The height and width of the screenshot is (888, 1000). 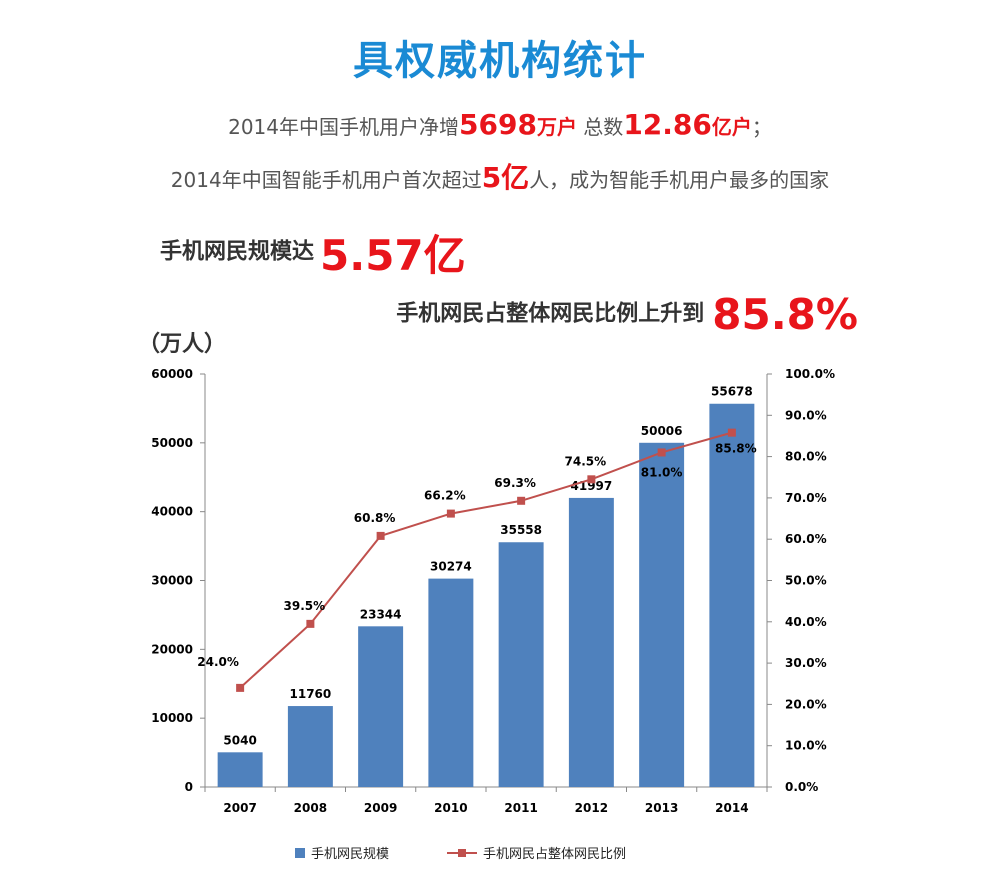 What do you see at coordinates (520, 808) in the screenshot?
I see `x-tick-label: 2011` at bounding box center [520, 808].